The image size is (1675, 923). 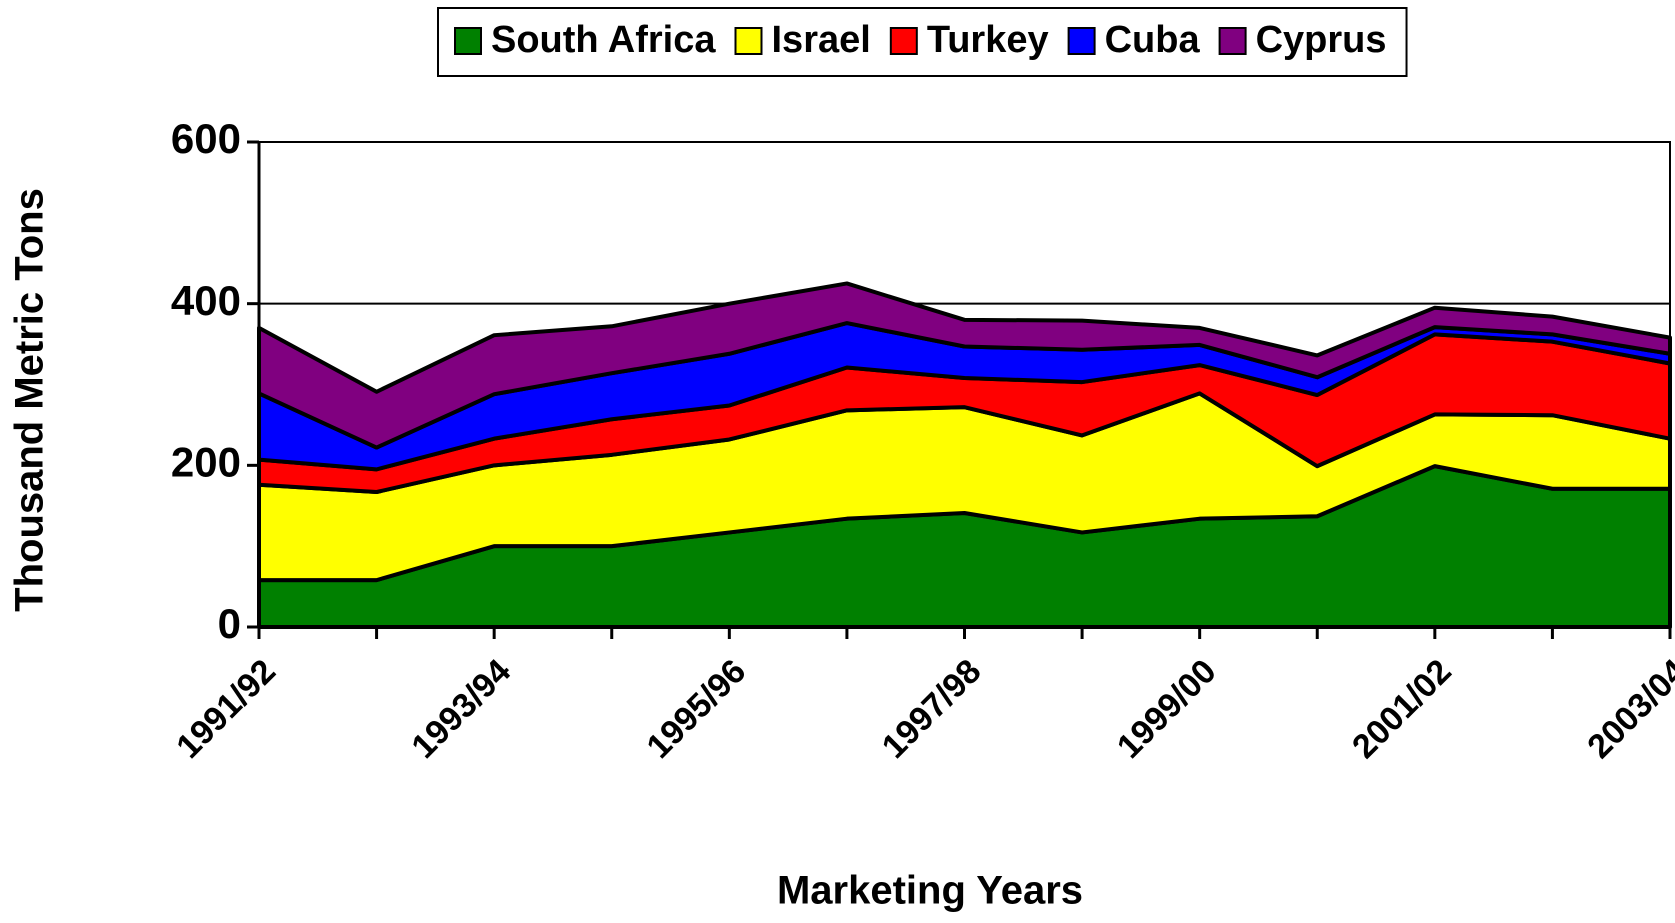 What do you see at coordinates (30, 400) in the screenshot?
I see `y-axis-label: Thousand Metric Tons` at bounding box center [30, 400].